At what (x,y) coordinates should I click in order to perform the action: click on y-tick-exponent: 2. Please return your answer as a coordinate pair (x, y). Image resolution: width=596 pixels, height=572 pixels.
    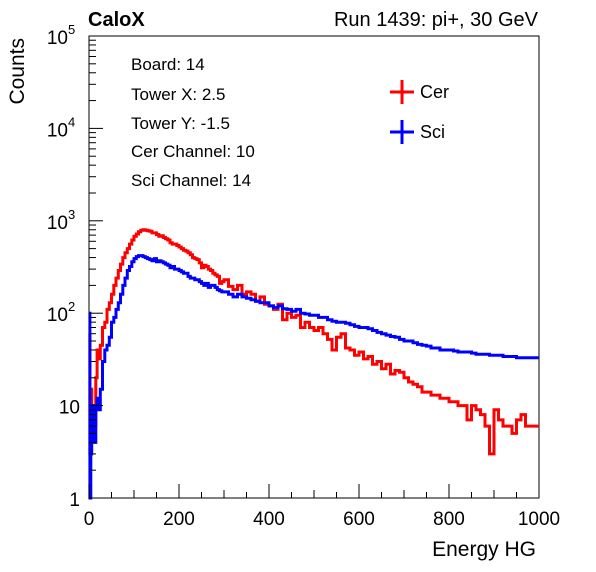
    Looking at the image, I should click on (71, 306).